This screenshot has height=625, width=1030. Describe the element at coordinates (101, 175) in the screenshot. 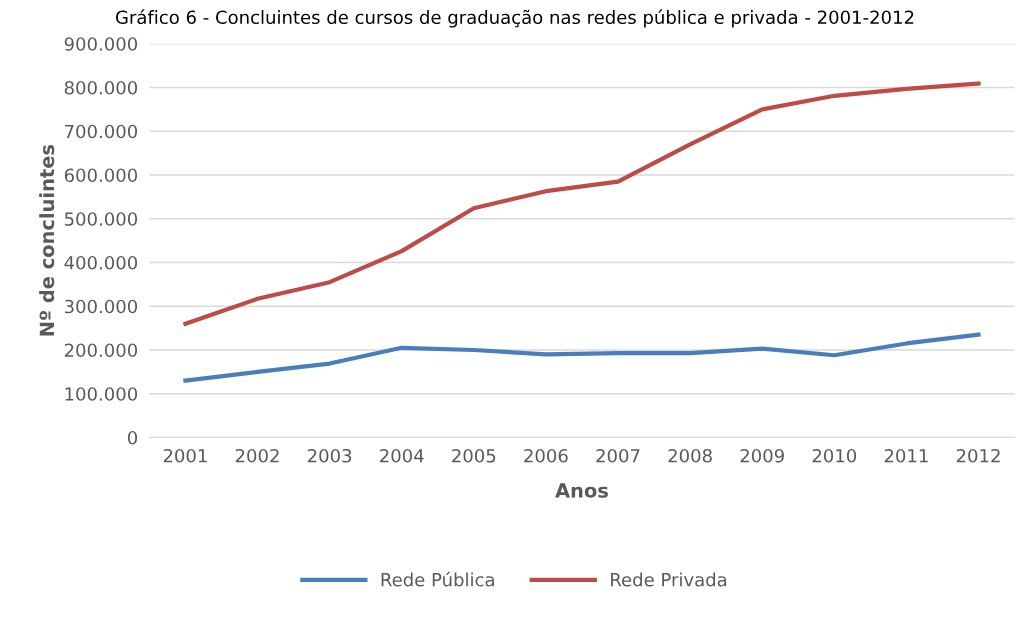

I see `y-tick-label: 600.000` at that location.